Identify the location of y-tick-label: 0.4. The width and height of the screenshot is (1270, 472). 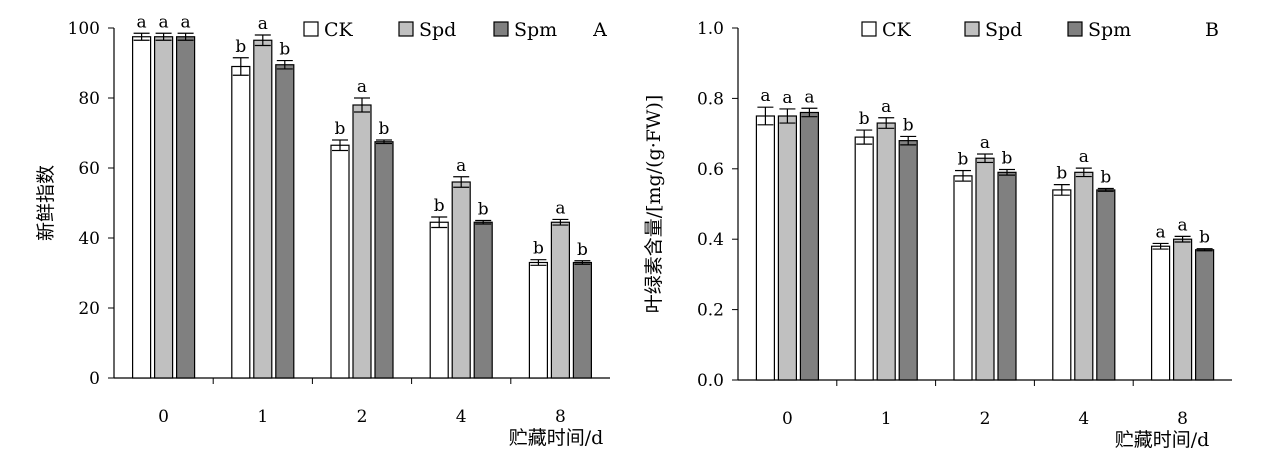
(710, 240).